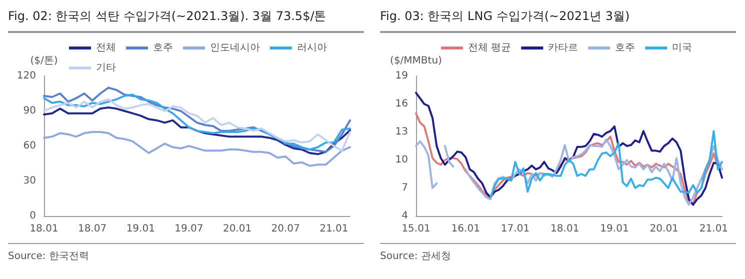  What do you see at coordinates (558, 20) in the screenshot?
I see `chart-title: Fig. 03: 한국의 LNG 수입가격(~2021년 3월)` at bounding box center [558, 20].